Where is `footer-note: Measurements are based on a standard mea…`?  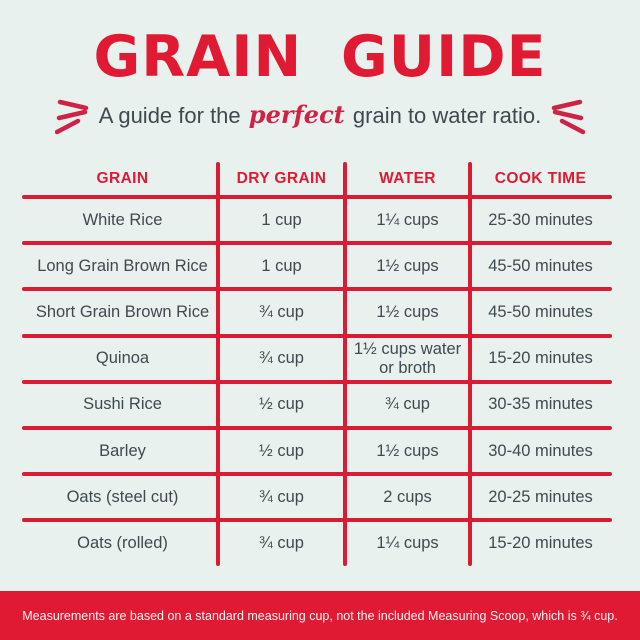 footer-note: Measurements are based on a standard mea… is located at coordinates (320, 615).